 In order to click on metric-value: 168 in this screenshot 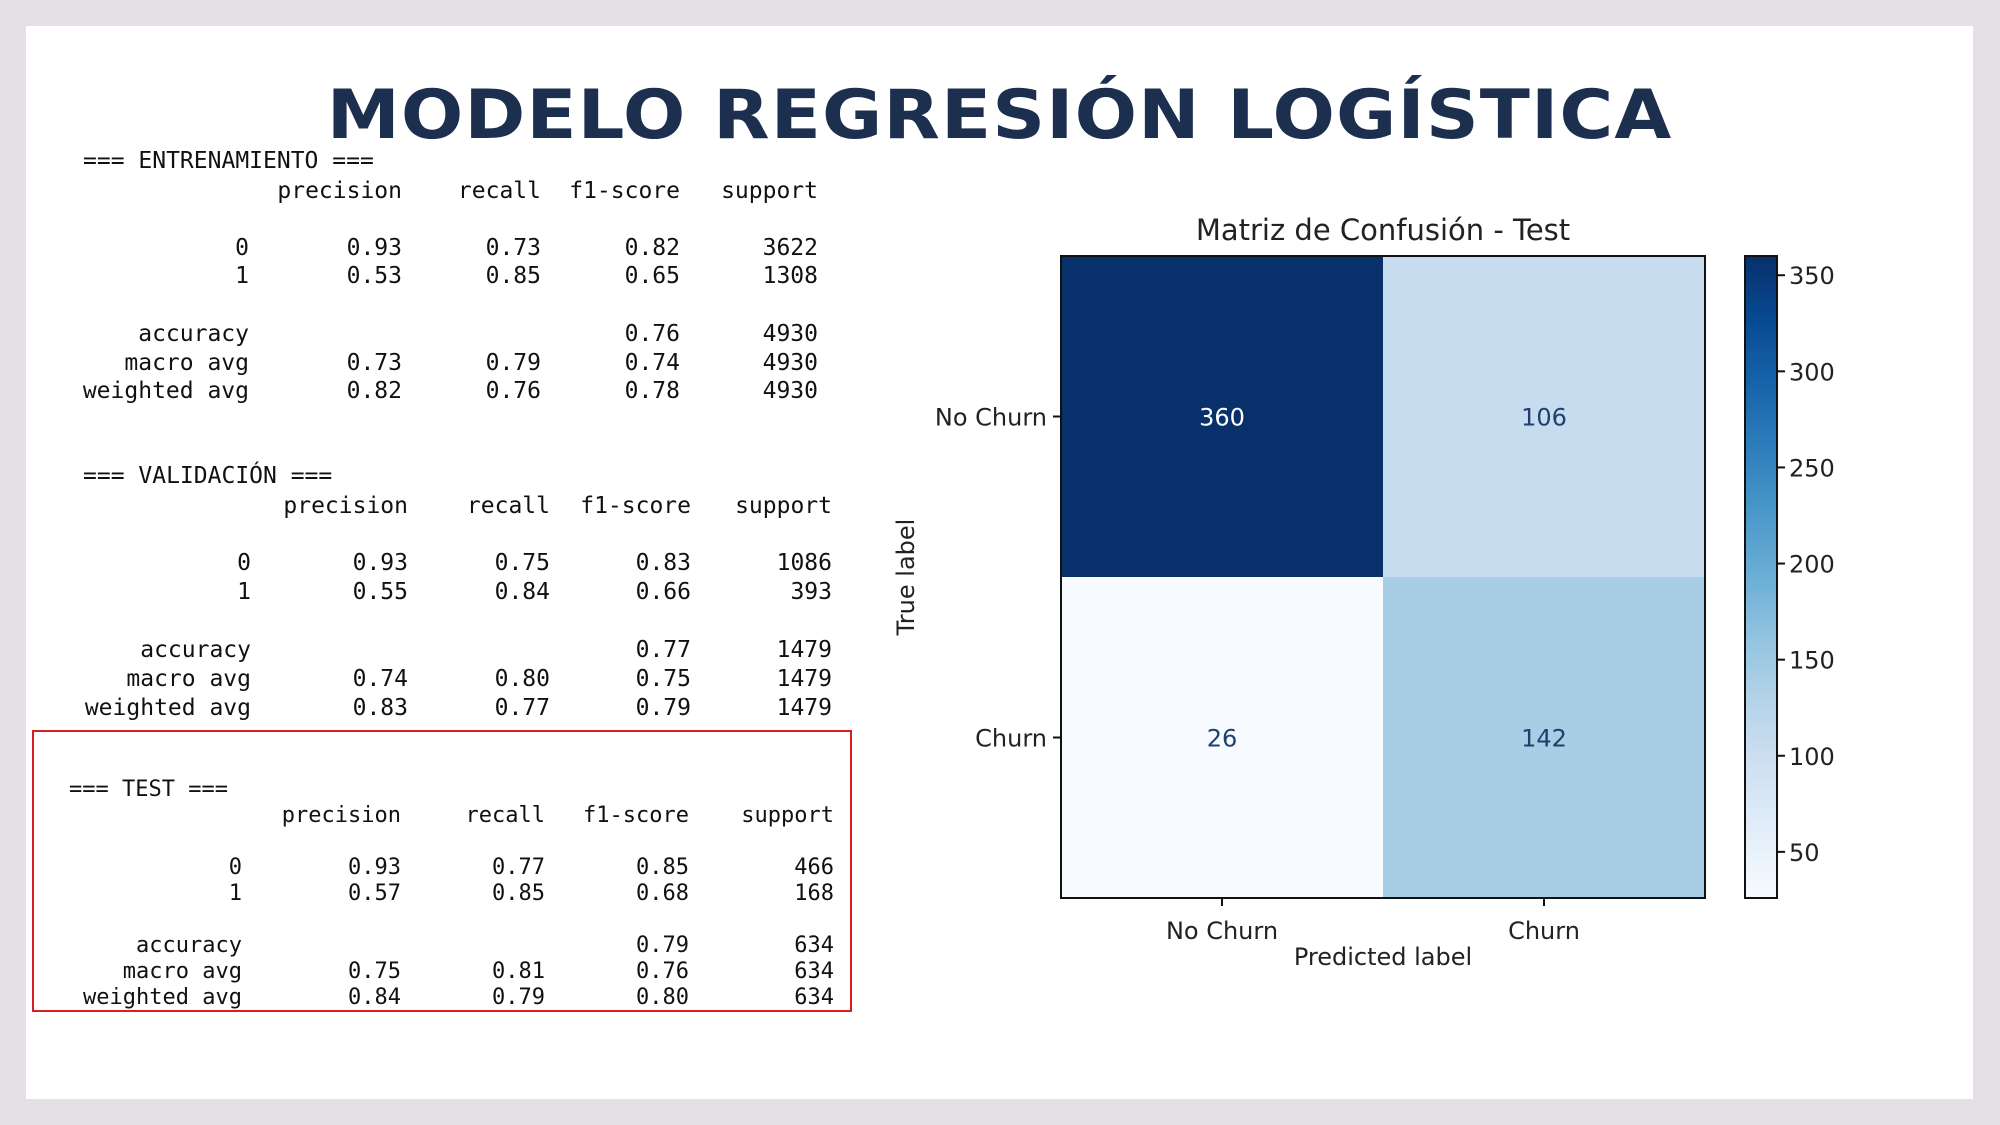, I will do `click(814, 893)`.